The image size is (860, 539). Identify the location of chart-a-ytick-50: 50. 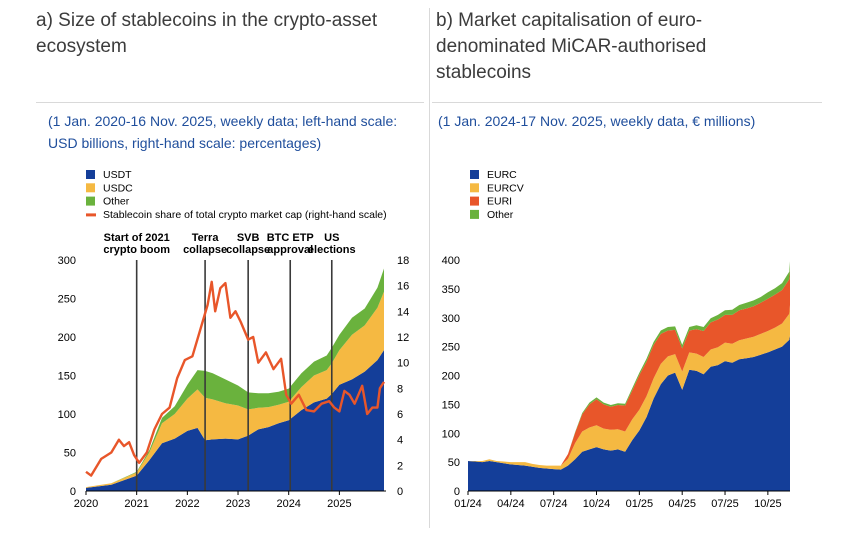
(70, 454).